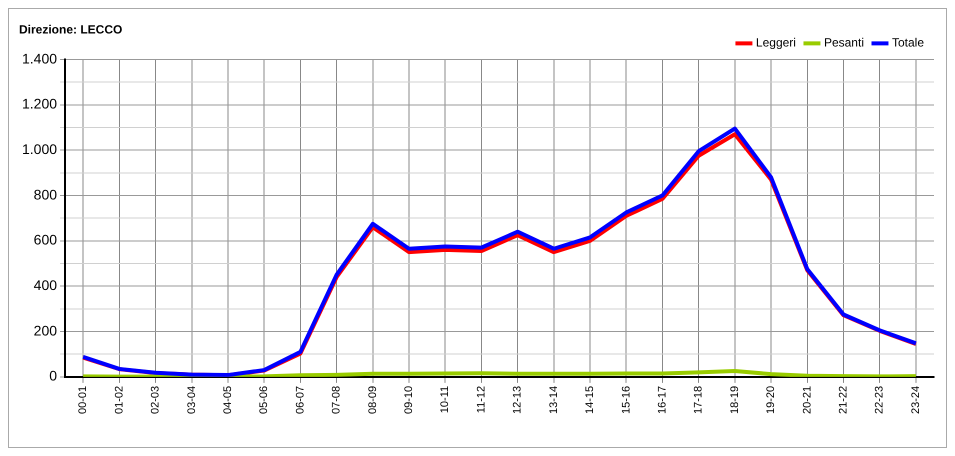 This screenshot has width=955, height=456. What do you see at coordinates (698, 400) in the screenshot?
I see `x-tick-label: 17-18` at bounding box center [698, 400].